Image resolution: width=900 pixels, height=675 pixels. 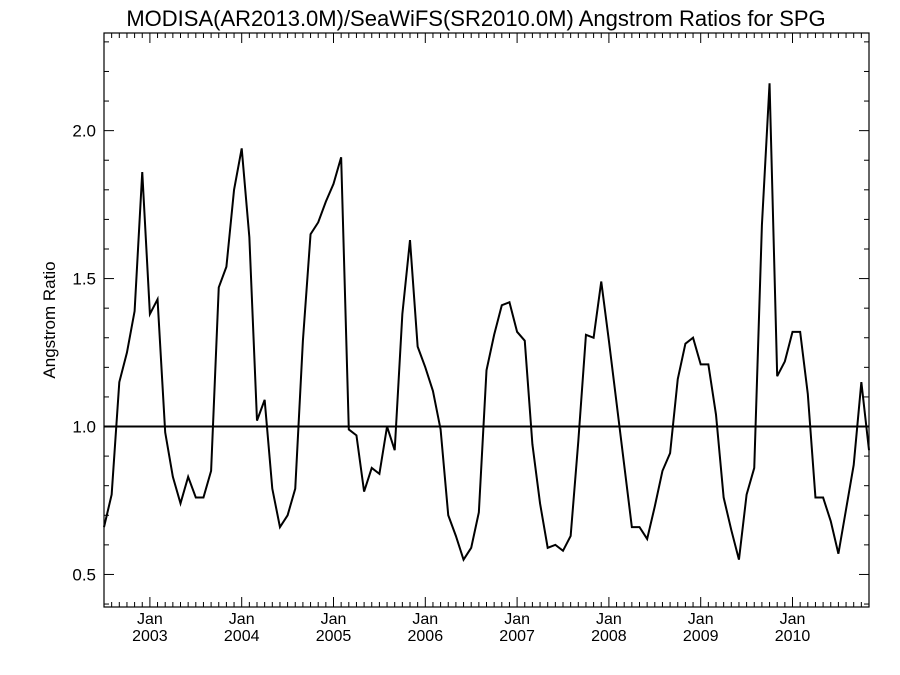 I want to click on x-tick-label-year: 2010, so click(x=793, y=636).